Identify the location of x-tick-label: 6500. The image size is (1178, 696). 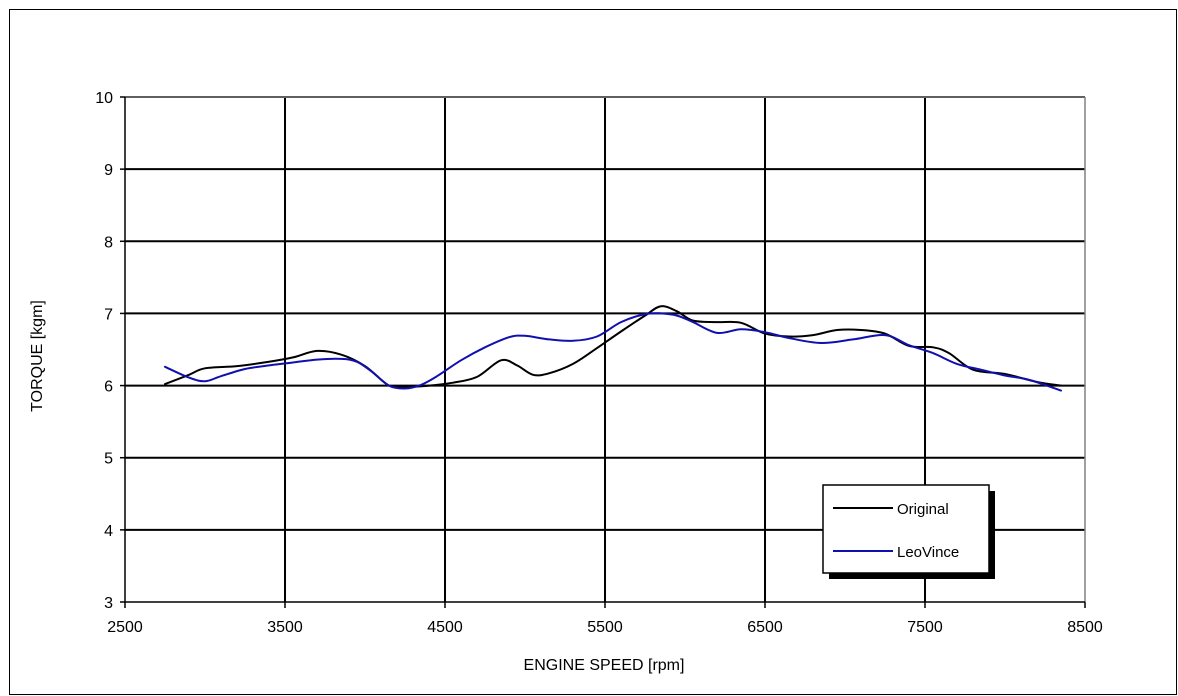
(765, 627).